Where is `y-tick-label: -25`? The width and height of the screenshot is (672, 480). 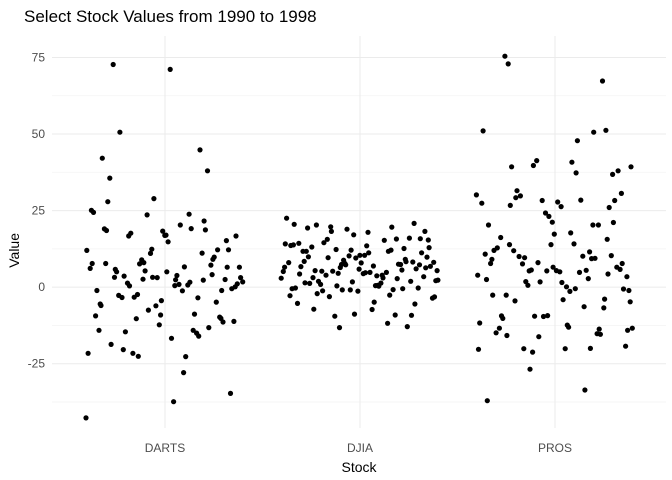
y-tick-label: -25 is located at coordinates (37, 364).